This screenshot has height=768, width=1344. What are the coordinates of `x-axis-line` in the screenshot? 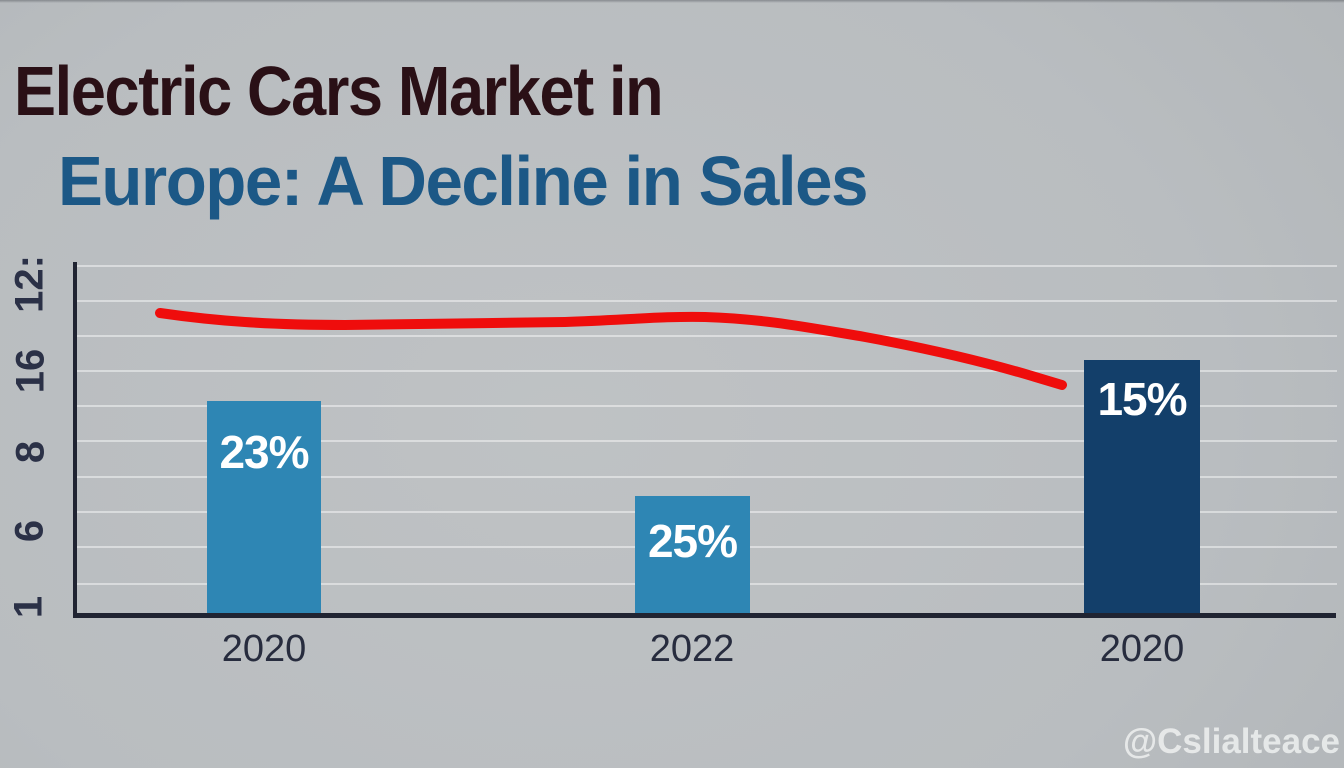 It's located at (704, 615).